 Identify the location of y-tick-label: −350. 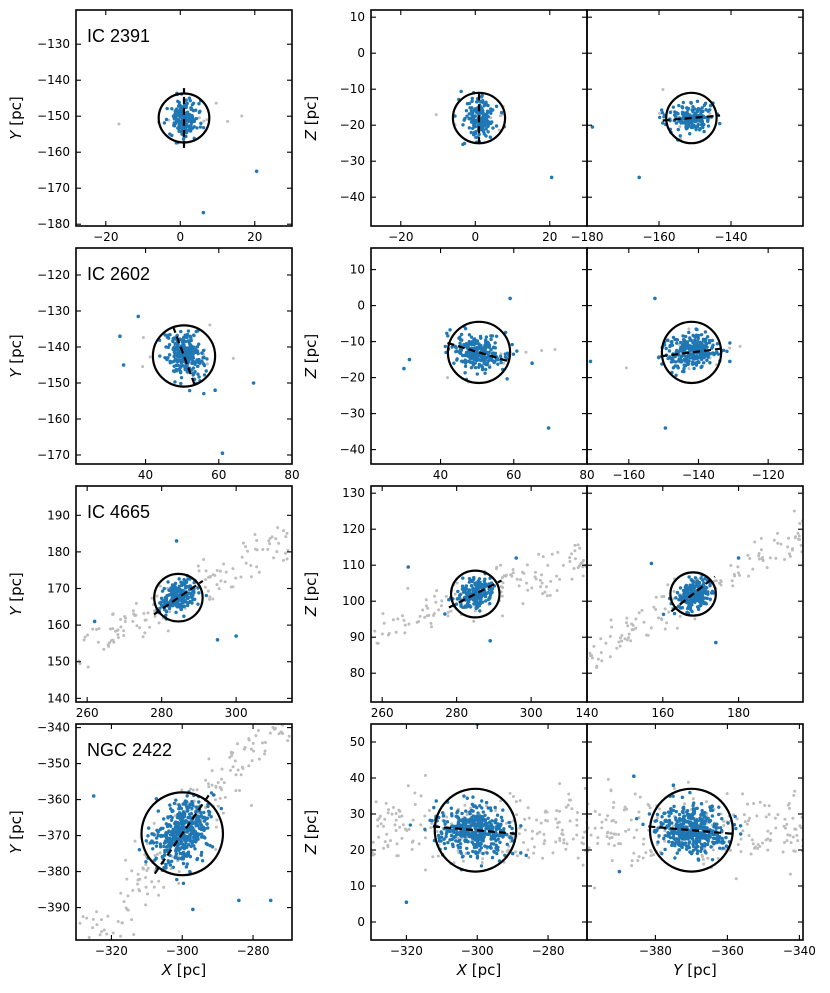
(53, 764).